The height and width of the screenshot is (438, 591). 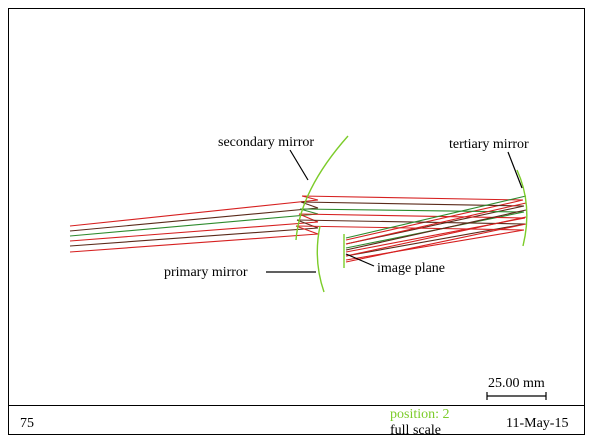 I want to click on tertiary-leader, so click(x=515, y=170).